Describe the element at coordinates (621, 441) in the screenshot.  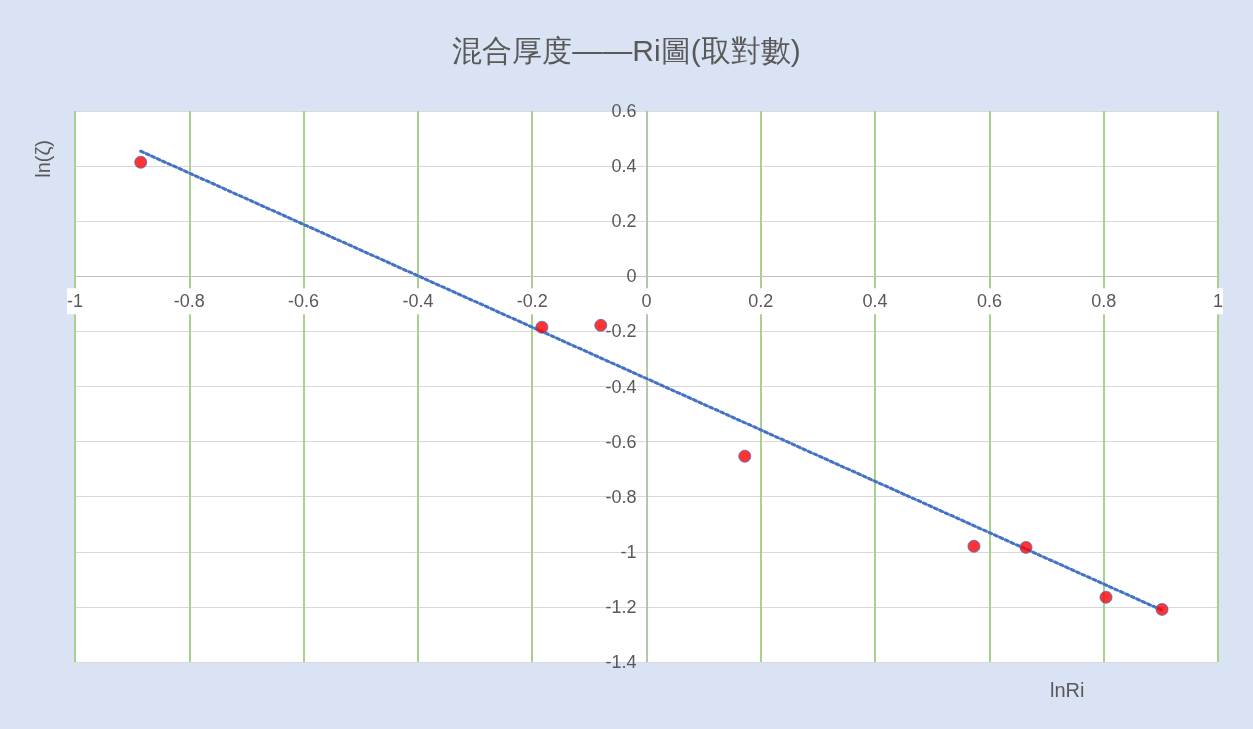
I see `y-tick-label: -0.6` at that location.